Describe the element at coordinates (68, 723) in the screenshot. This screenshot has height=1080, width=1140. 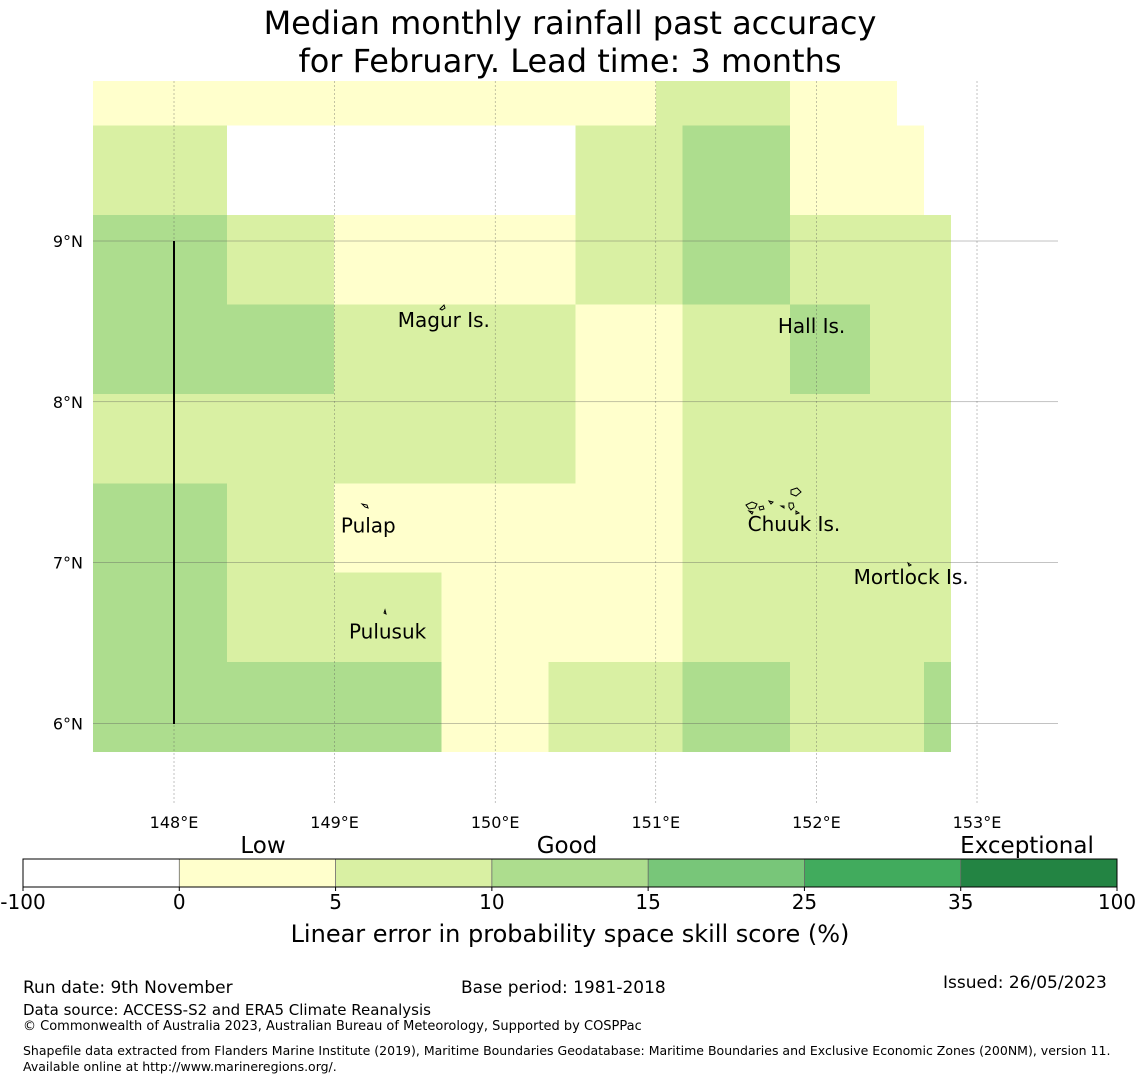
I see `latitude-tick-label: 6°N` at that location.